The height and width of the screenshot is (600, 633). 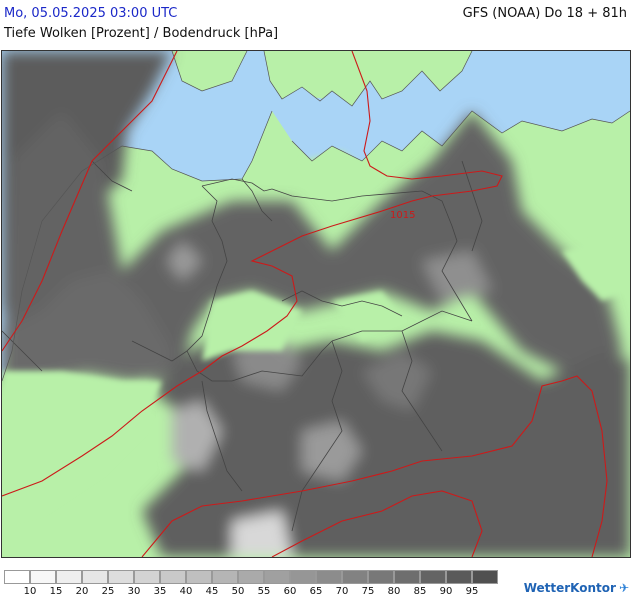 I want to click on wetterkontor-logo-icon: ✈, so click(x=623, y=588).